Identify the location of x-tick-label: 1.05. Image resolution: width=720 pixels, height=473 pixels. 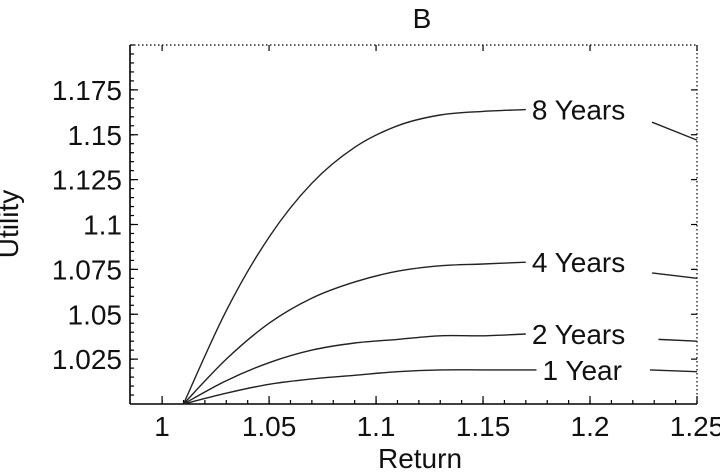
(269, 426).